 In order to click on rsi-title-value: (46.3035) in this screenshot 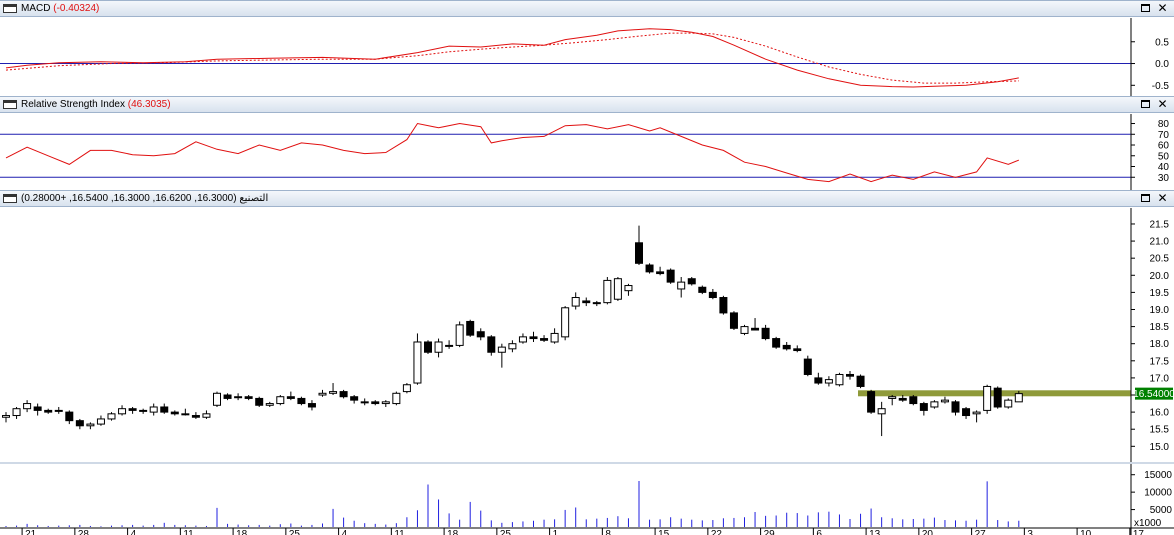, I will do `click(149, 104)`.